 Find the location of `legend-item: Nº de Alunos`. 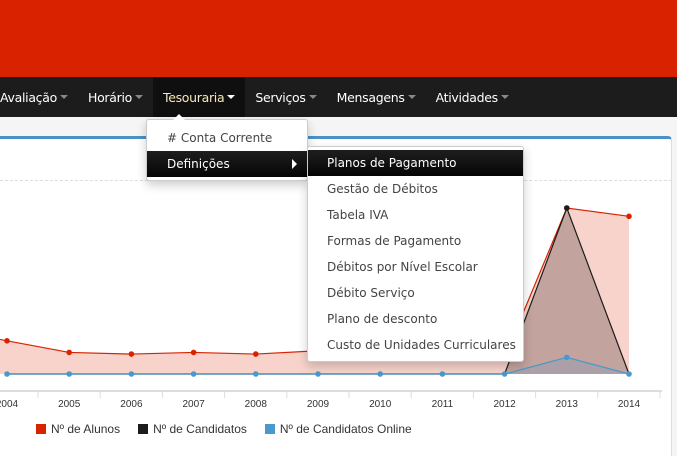

legend-item: Nº de Alunos is located at coordinates (78, 429).